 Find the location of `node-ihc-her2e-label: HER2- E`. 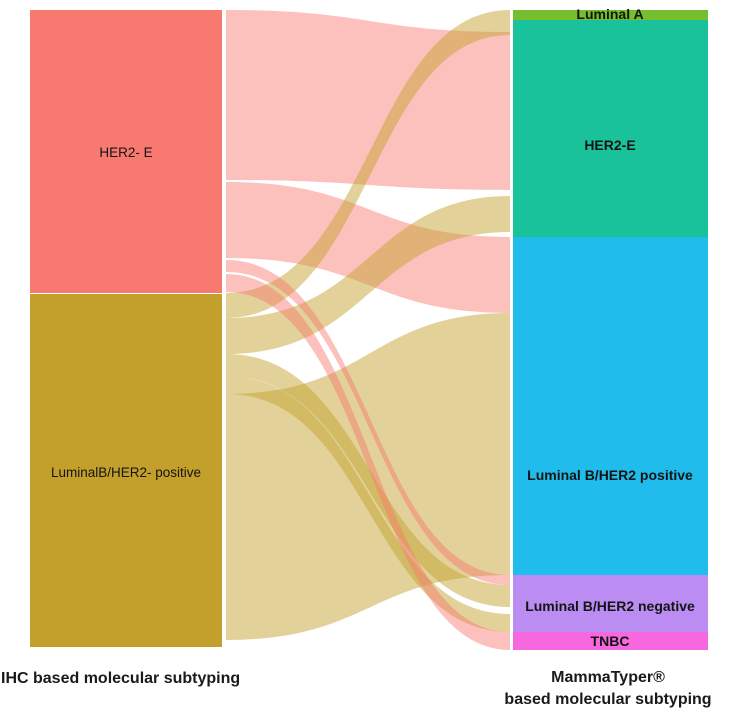

node-ihc-her2e-label: HER2- E is located at coordinates (125, 152).